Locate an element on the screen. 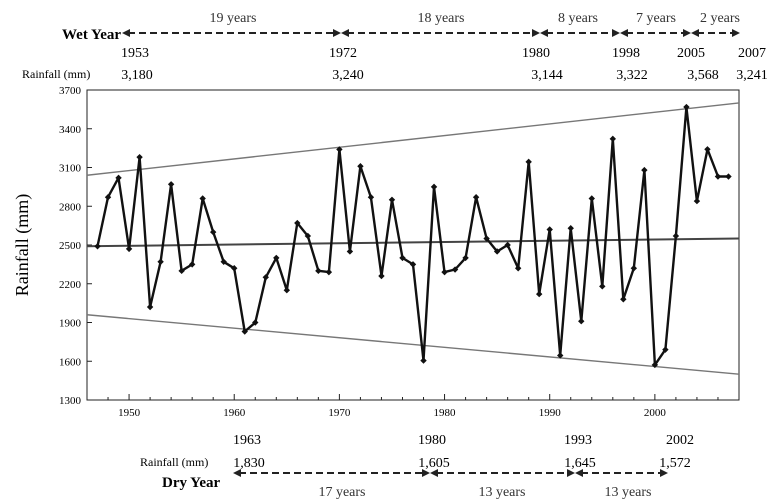  dry-rainfall-value: 1,572 is located at coordinates (675, 463).